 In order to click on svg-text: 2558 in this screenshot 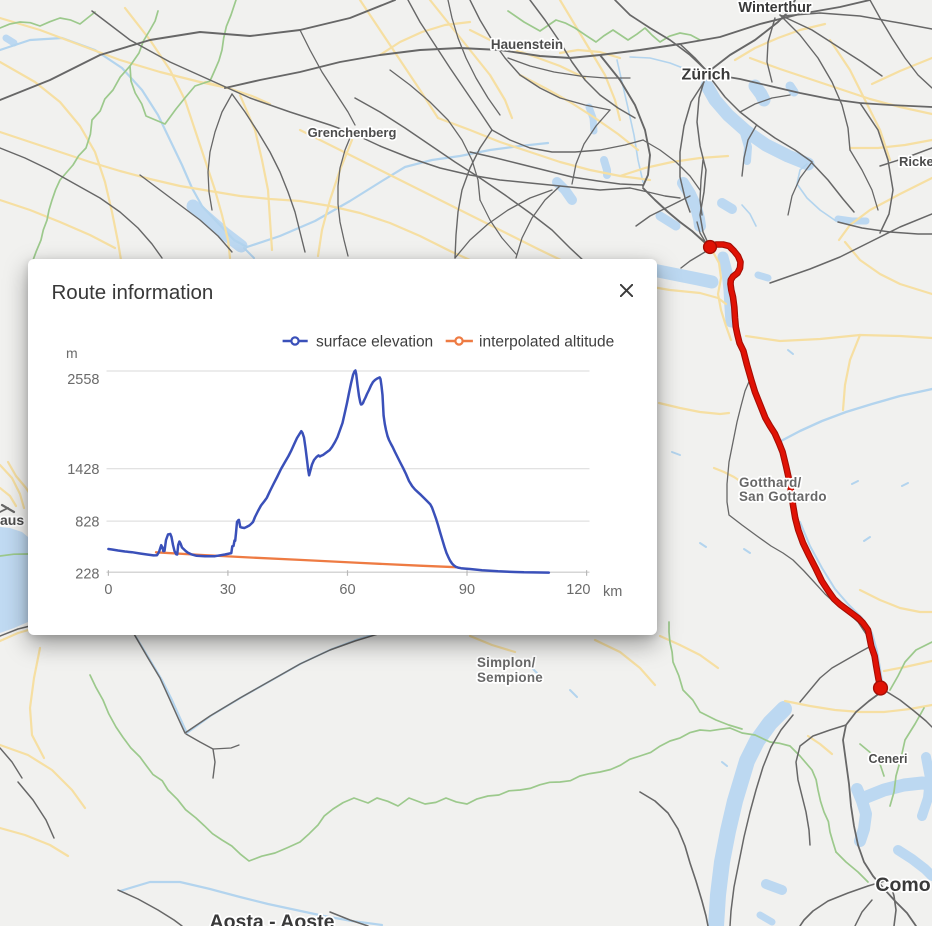, I will do `click(83, 380)`.